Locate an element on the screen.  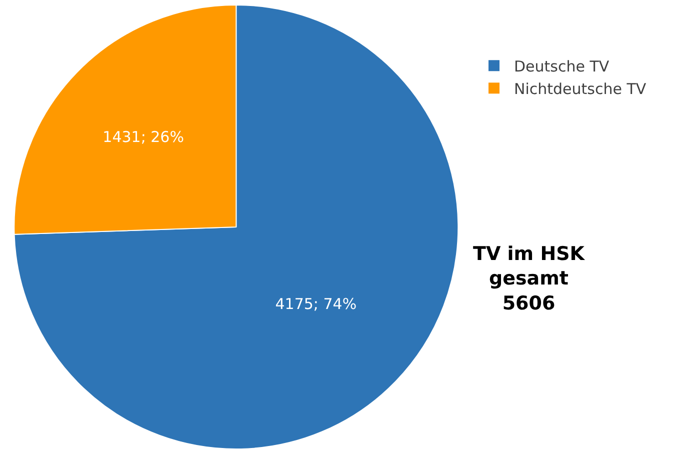
data-label: 1431; 26% is located at coordinates (143, 137).